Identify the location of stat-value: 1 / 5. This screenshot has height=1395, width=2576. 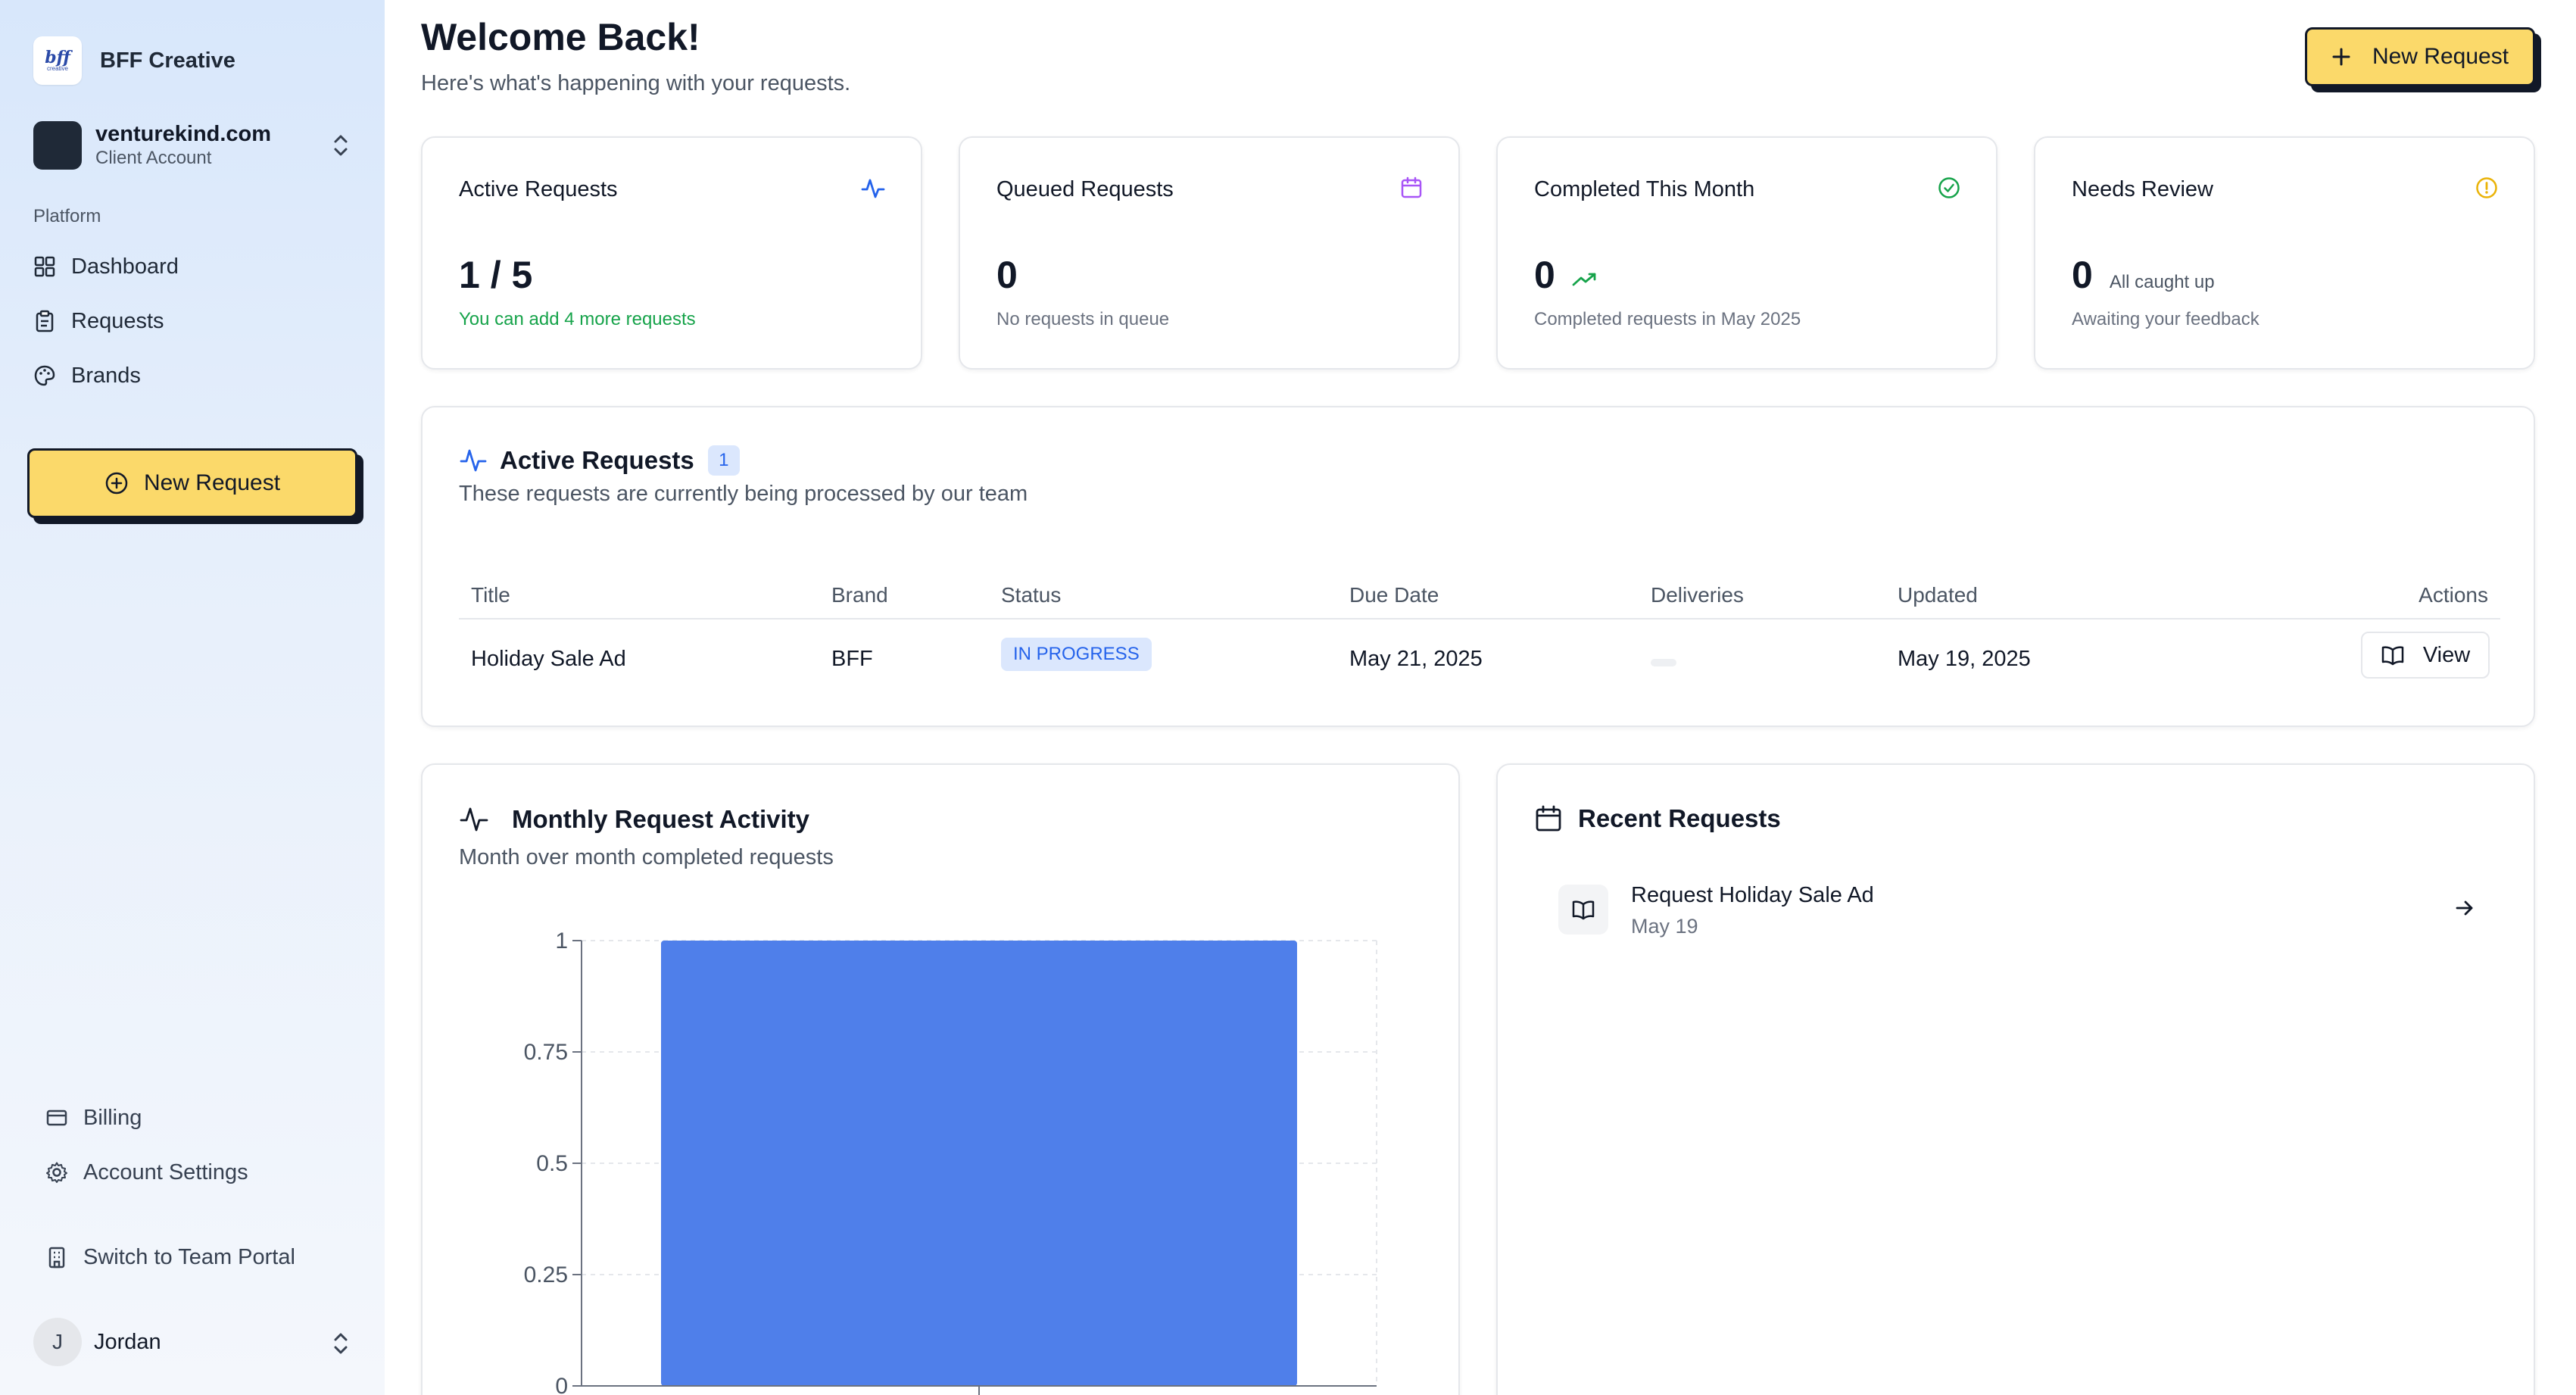
(495, 275).